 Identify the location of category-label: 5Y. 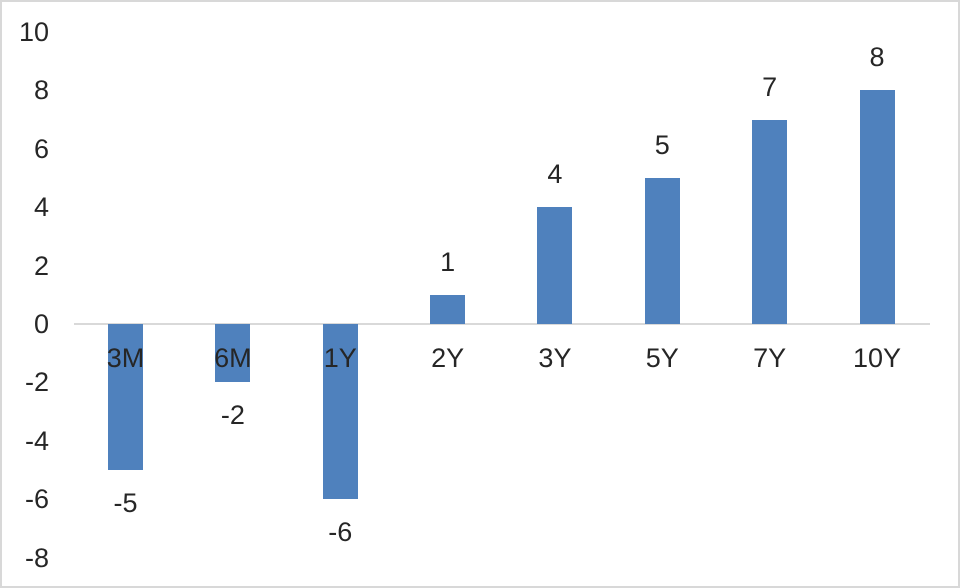
(662, 358).